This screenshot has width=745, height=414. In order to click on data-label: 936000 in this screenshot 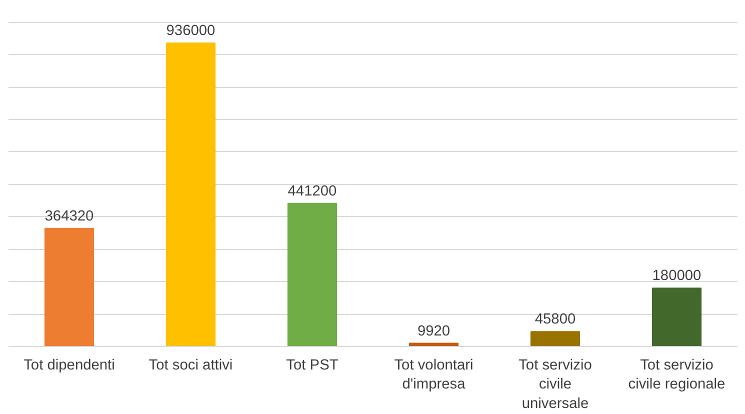, I will do `click(191, 30)`.